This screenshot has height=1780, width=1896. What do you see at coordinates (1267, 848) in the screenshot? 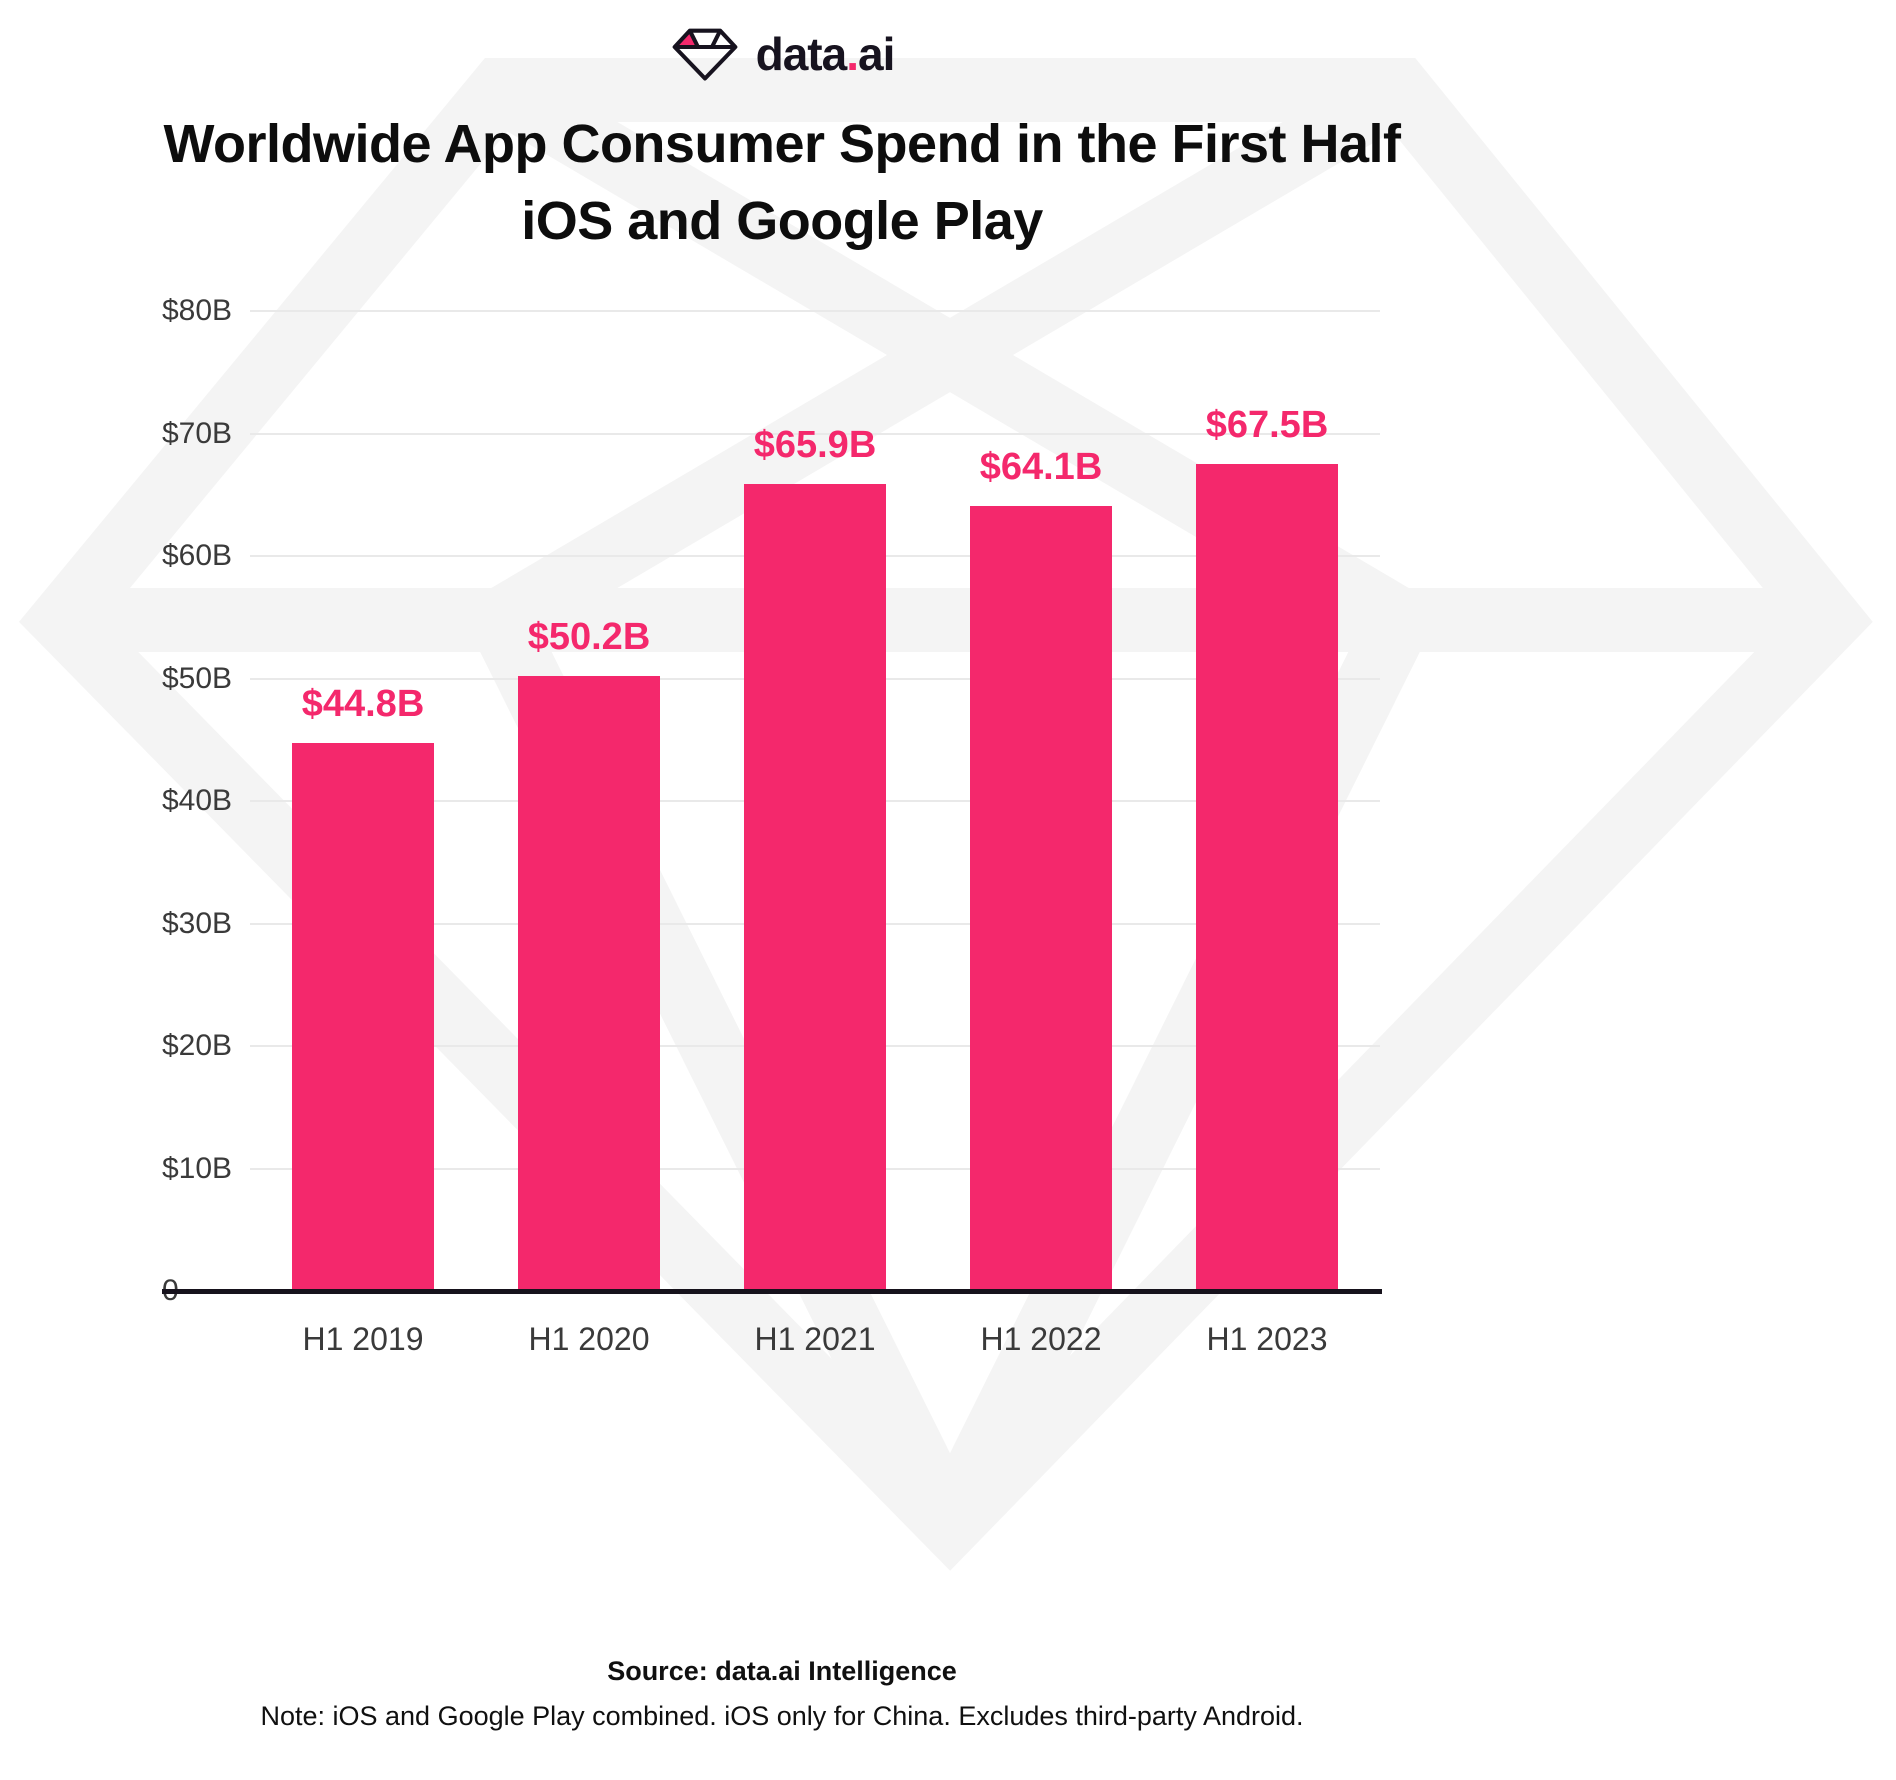
I see `bar: $67.5B` at bounding box center [1267, 848].